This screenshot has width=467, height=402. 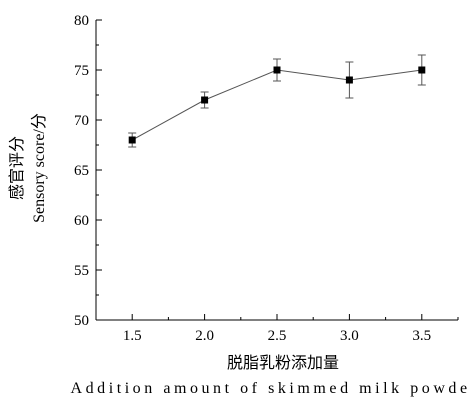 I want to click on y-tick-label: 70, so click(x=81, y=121).